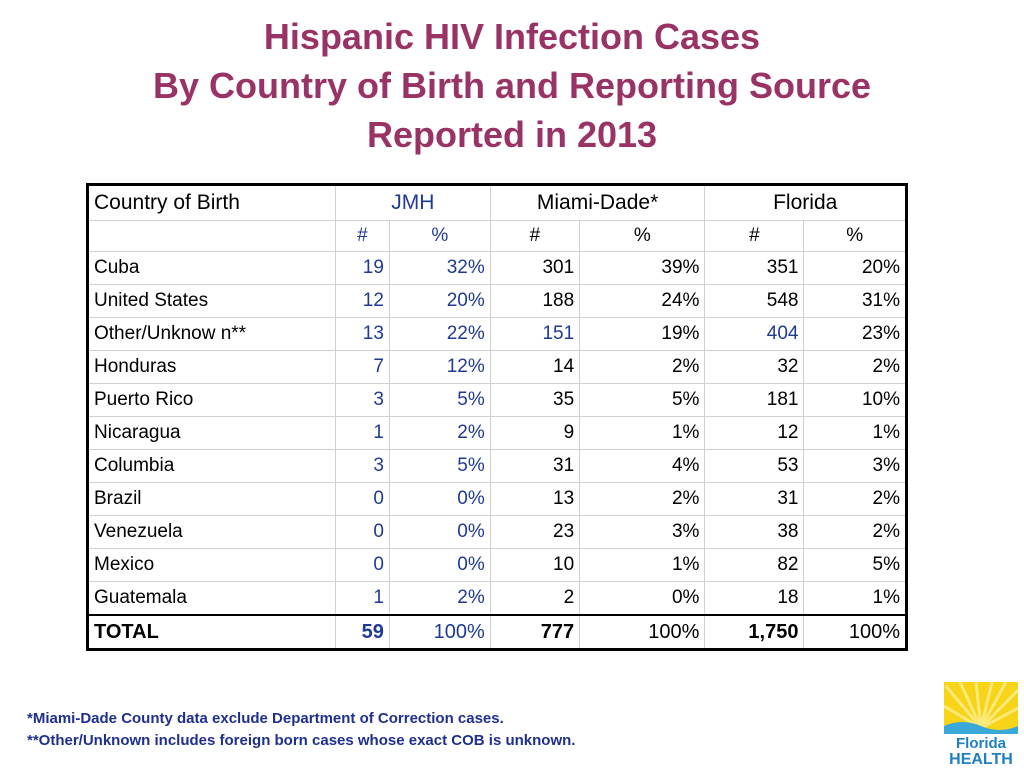 The height and width of the screenshot is (771, 1024). I want to click on table-subheader-row: # % # % # %, so click(497, 236).